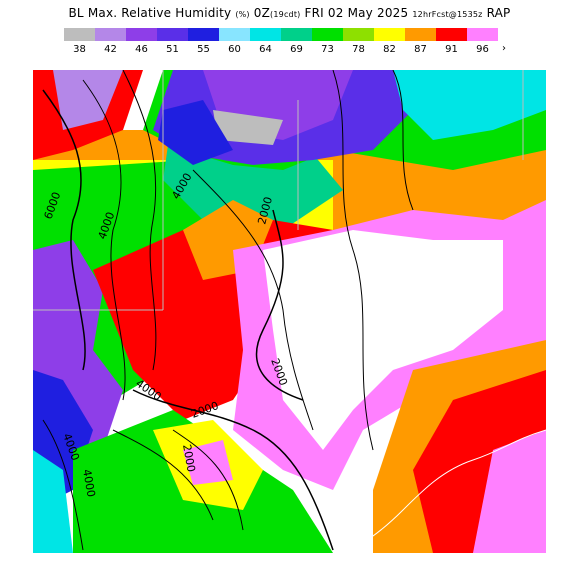  I want to click on contour-label: 4000, so click(89, 483).